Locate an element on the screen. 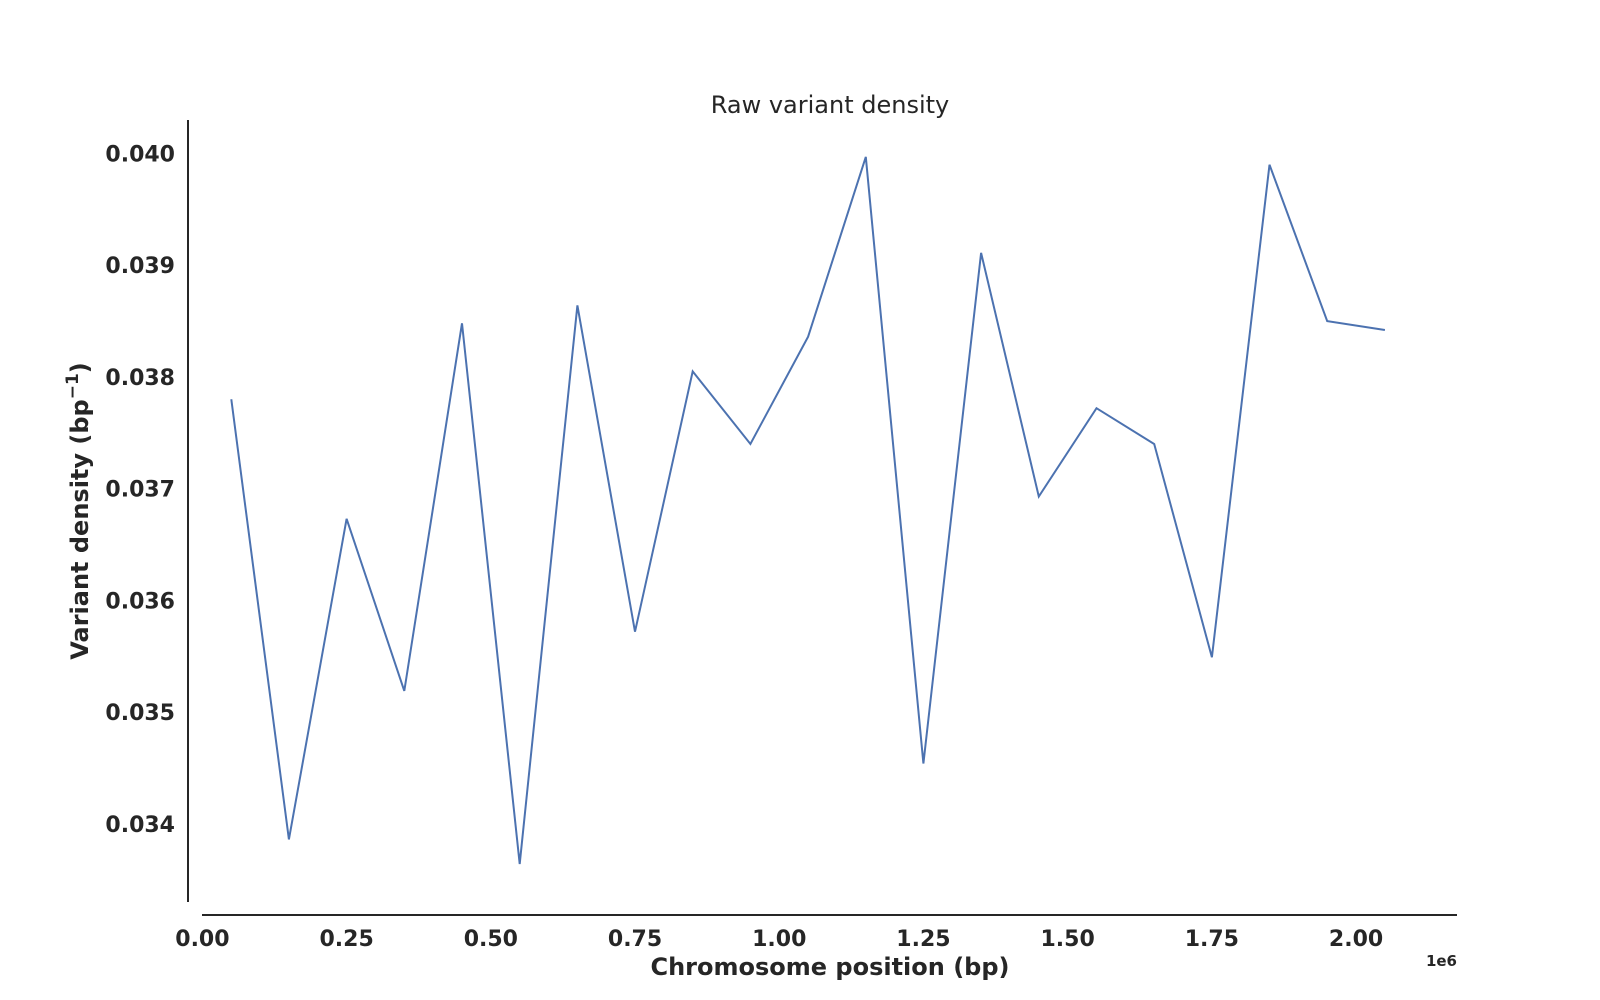  x-tick-label: 1.25 is located at coordinates (923, 939).